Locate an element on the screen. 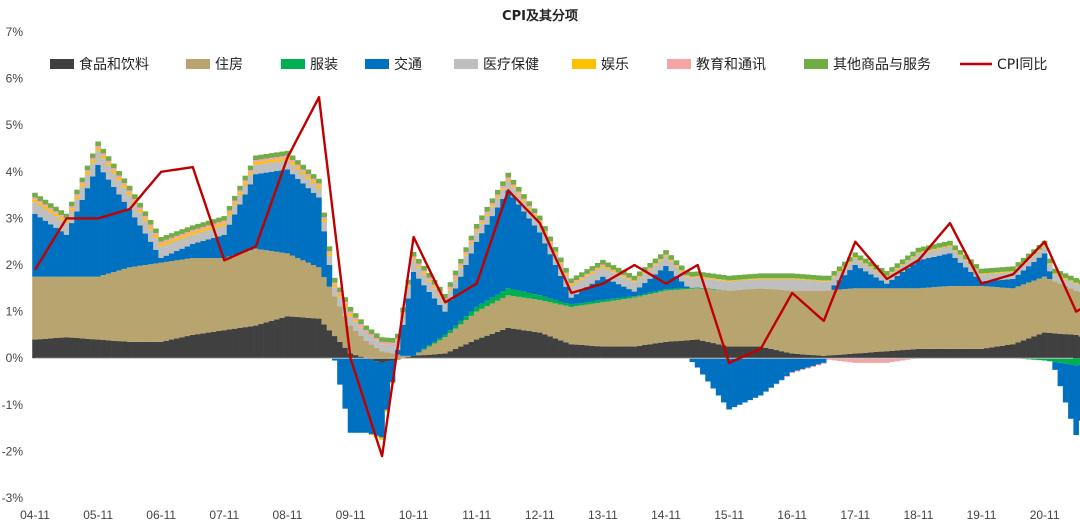 The image size is (1080, 526). legend-label: 服装 is located at coordinates (324, 65).